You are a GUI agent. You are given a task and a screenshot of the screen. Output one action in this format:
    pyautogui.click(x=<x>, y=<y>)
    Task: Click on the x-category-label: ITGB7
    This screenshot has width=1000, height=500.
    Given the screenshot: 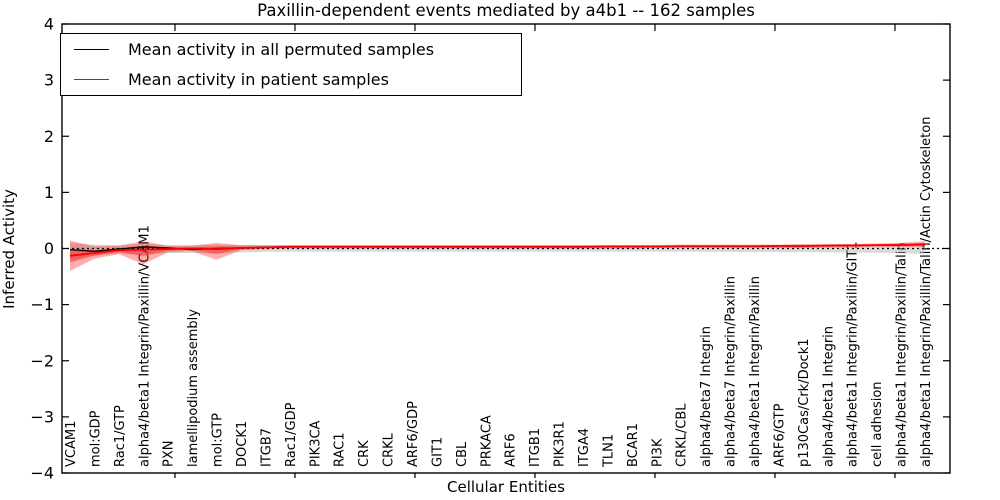 What is the action you would take?
    pyautogui.click(x=266, y=447)
    